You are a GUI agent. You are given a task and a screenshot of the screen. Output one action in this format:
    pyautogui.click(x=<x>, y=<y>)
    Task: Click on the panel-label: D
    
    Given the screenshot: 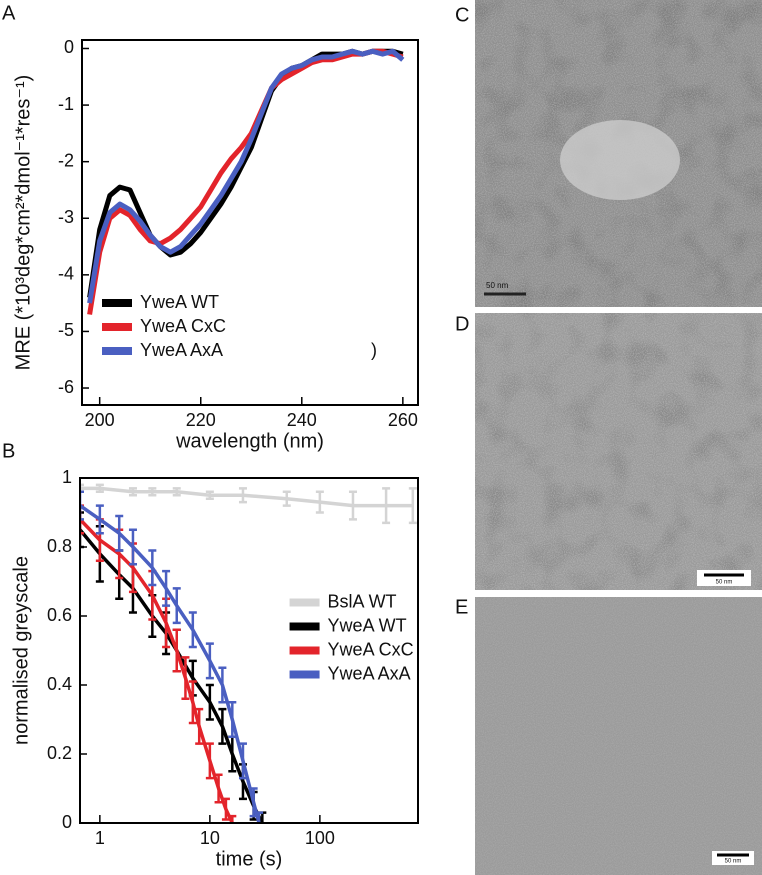 What is the action you would take?
    pyautogui.click(x=462, y=324)
    